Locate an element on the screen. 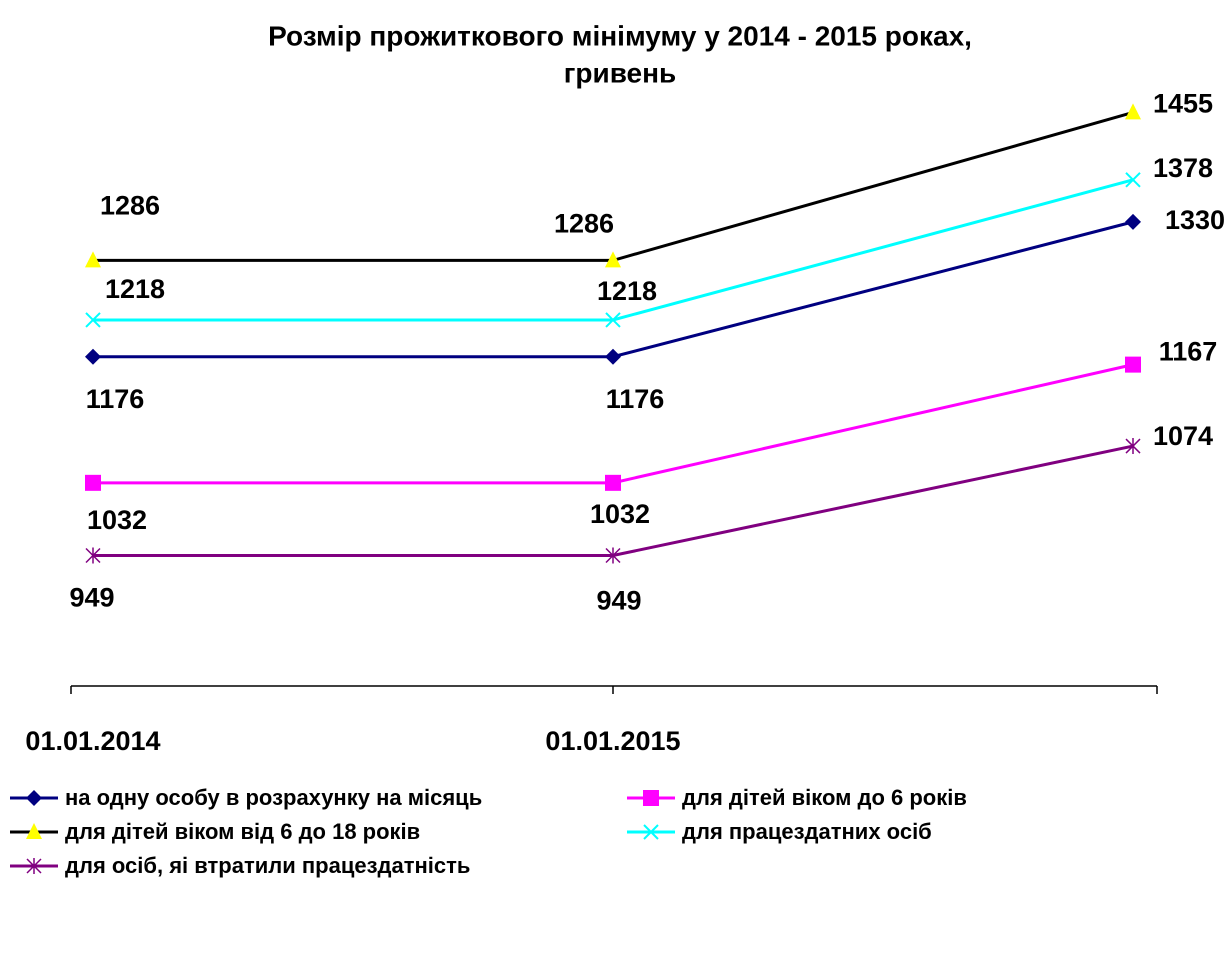 This screenshot has width=1227, height=974. x-tick-label: 01.01.2015 is located at coordinates (612, 741).